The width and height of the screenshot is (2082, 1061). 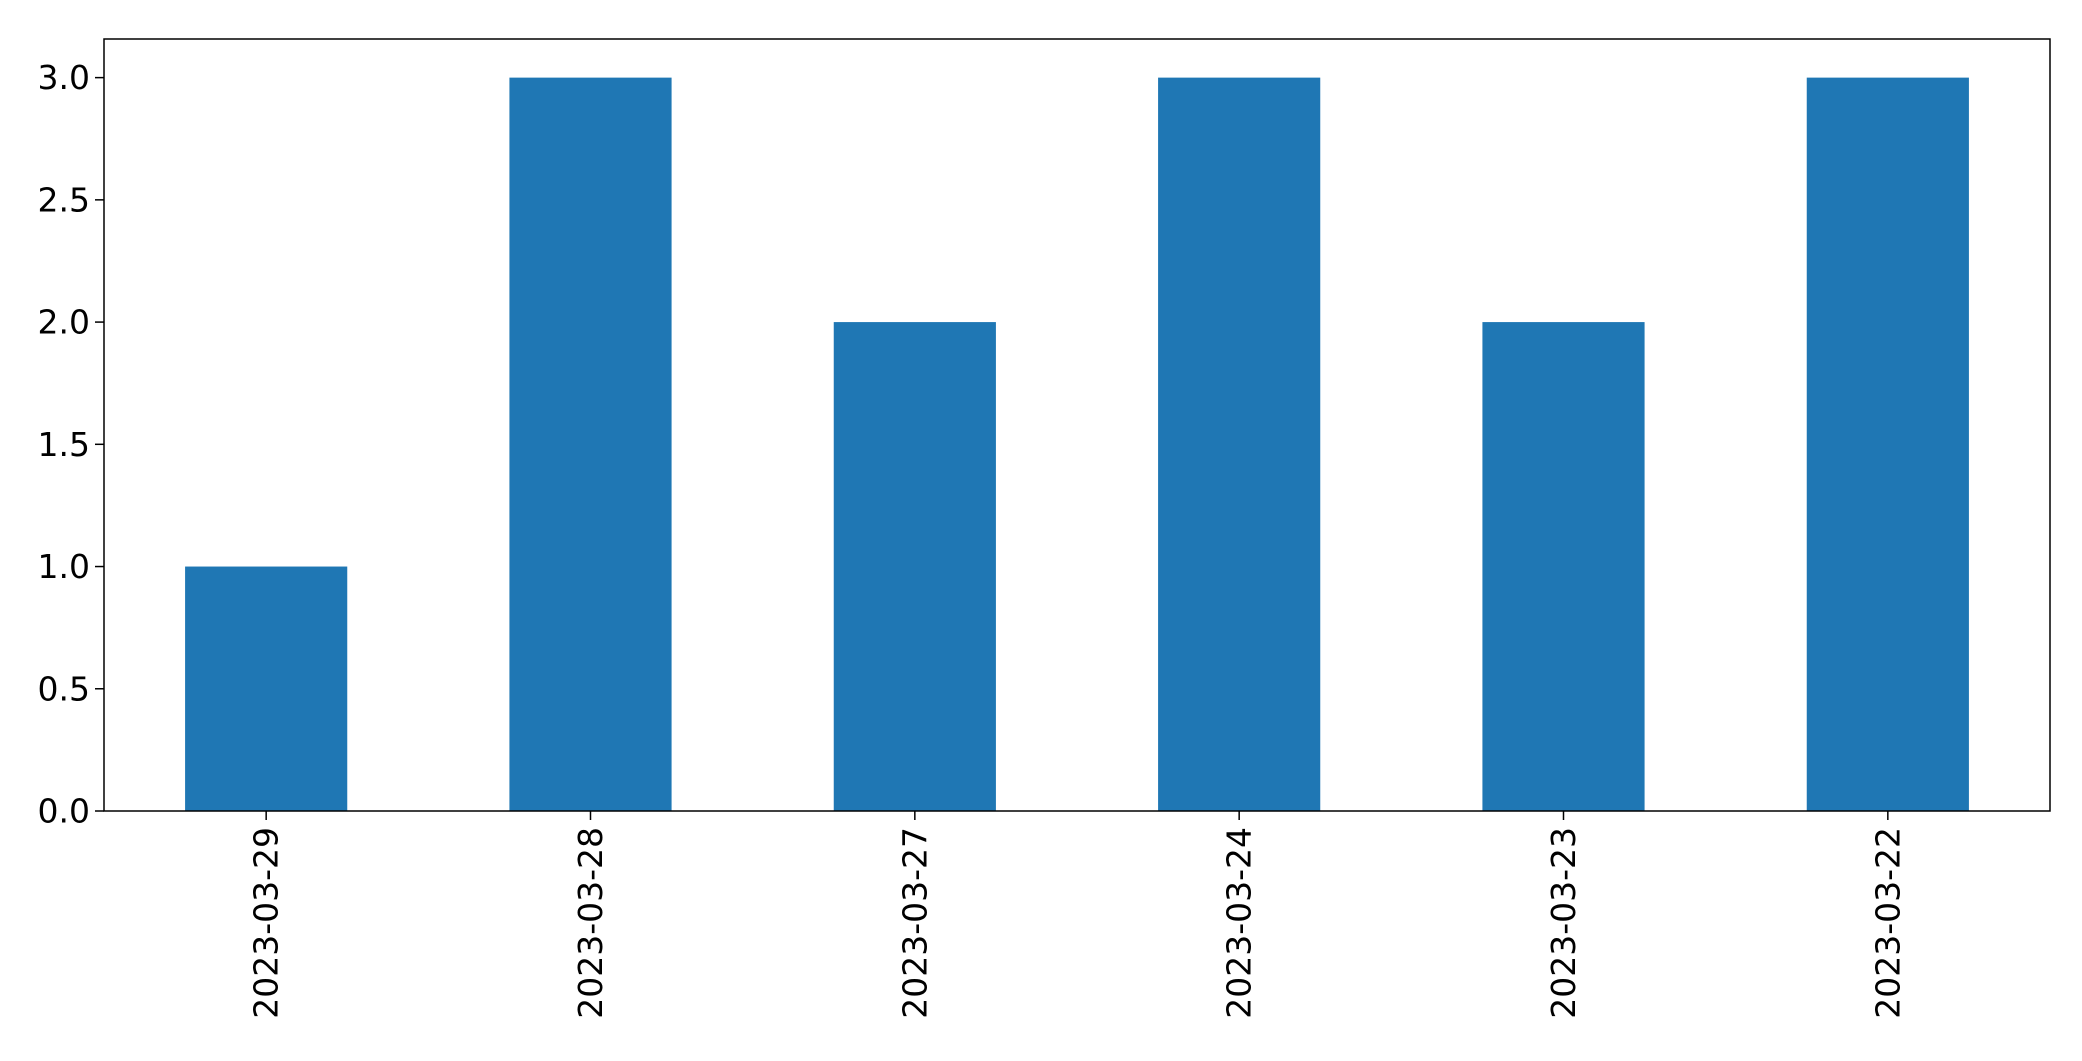 I want to click on y-axis: 0.0 0.5 1.0 1.5 2.0 2.5 3.0, so click(x=71, y=444).